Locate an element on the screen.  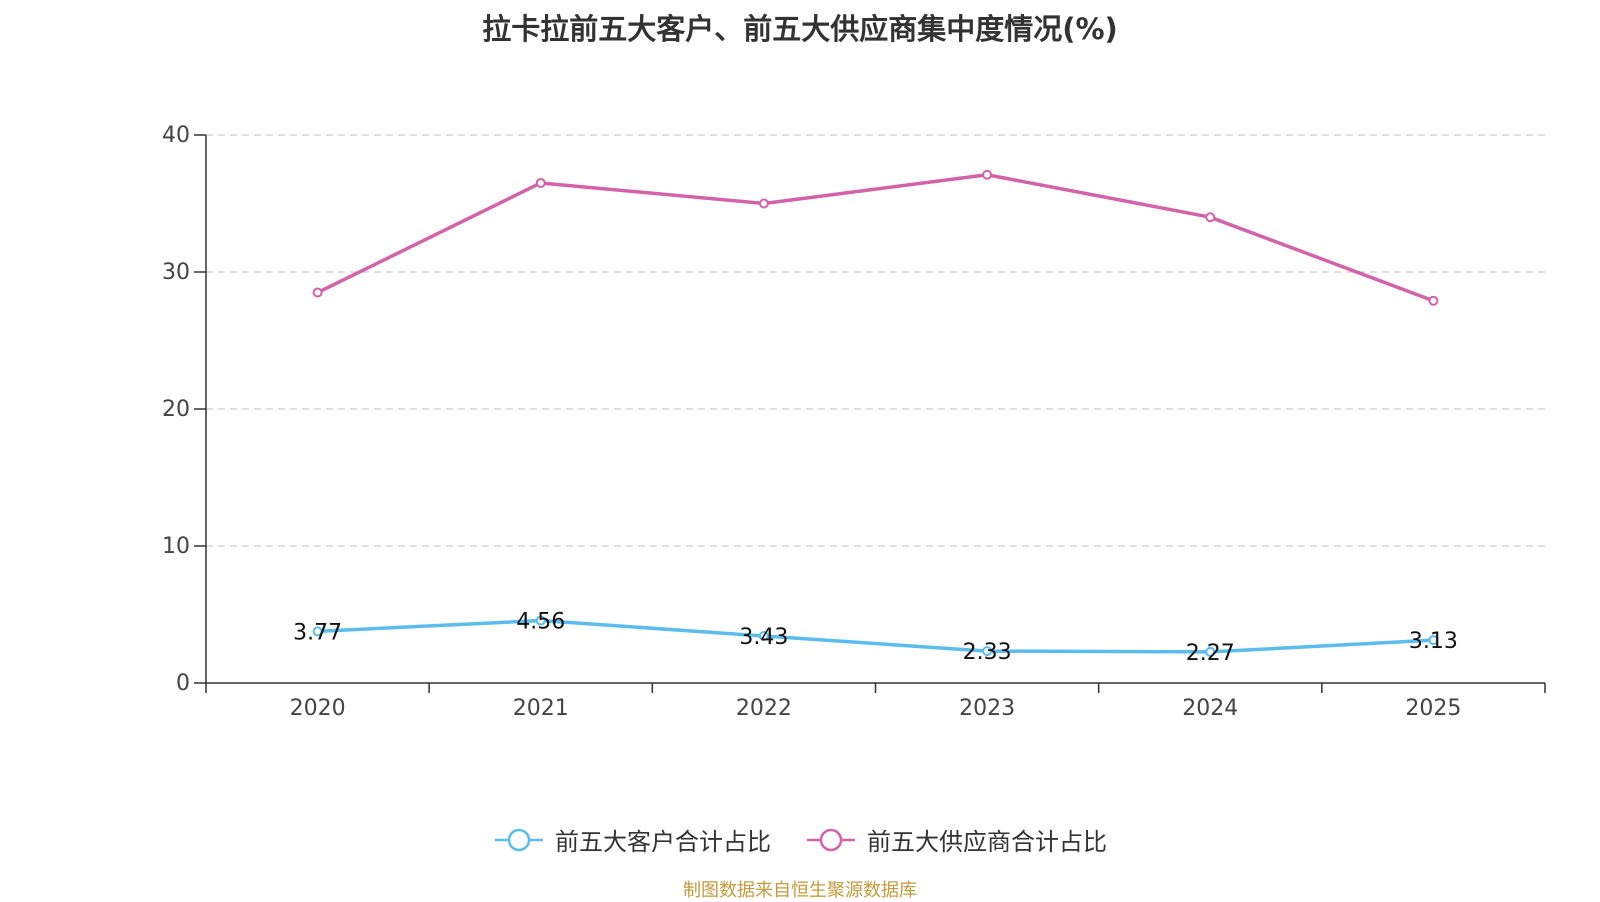
data-label: 2.27 is located at coordinates (1210, 653).